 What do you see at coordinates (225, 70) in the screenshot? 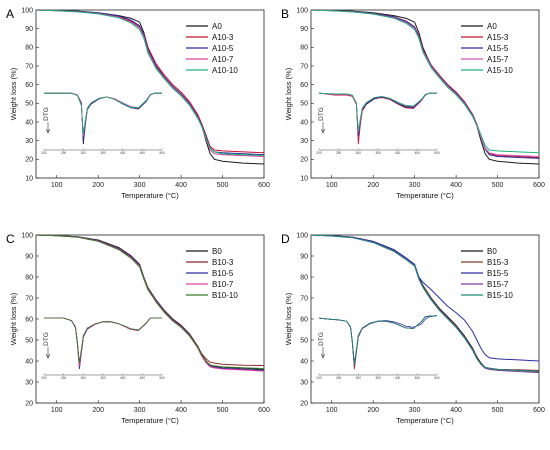
I see `legend-entry: A10-10` at bounding box center [225, 70].